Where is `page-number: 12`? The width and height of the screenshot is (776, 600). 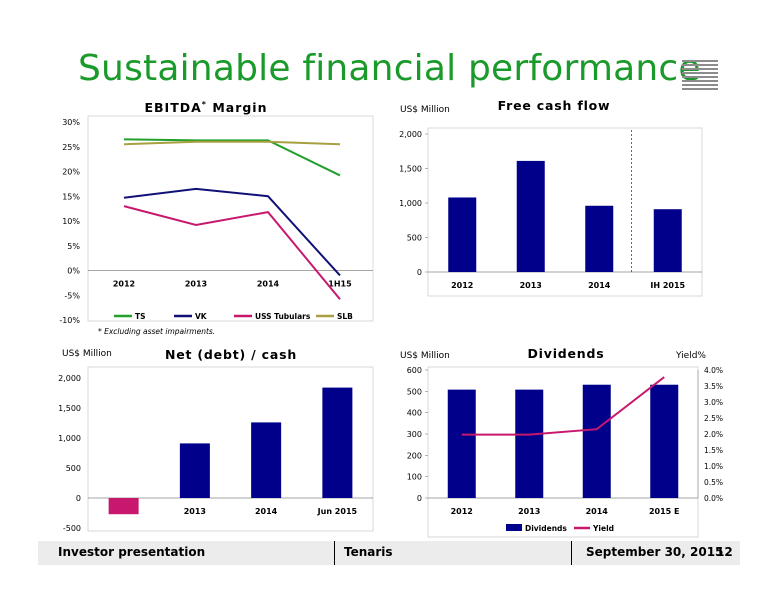
page-number: 12 is located at coordinates (724, 552).